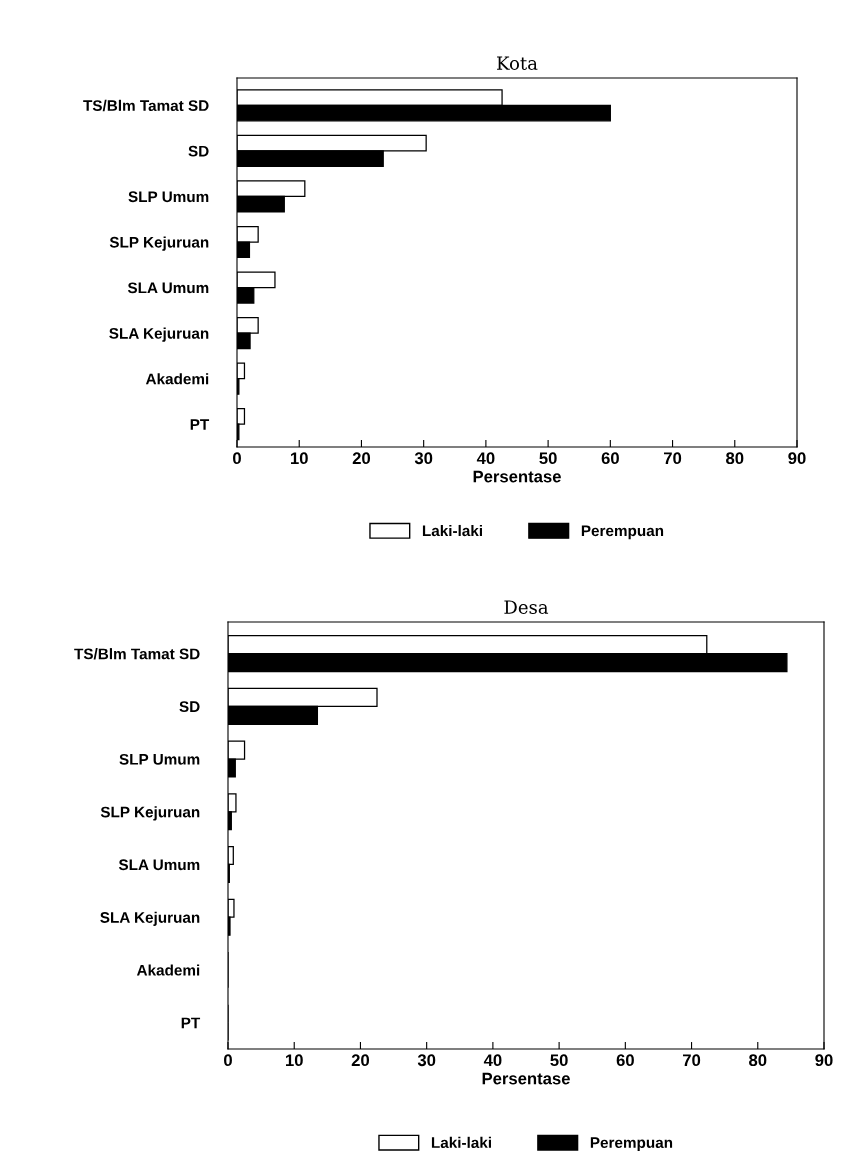  What do you see at coordinates (517, 63) in the screenshot?
I see `chart-title: Kota` at bounding box center [517, 63].